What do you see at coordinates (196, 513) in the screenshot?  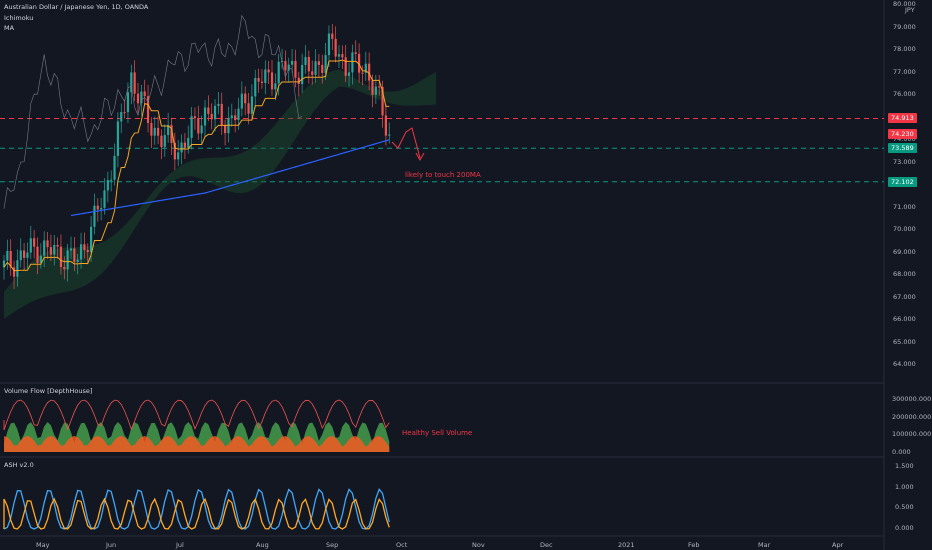 I see `ash-bear-line` at bounding box center [196, 513].